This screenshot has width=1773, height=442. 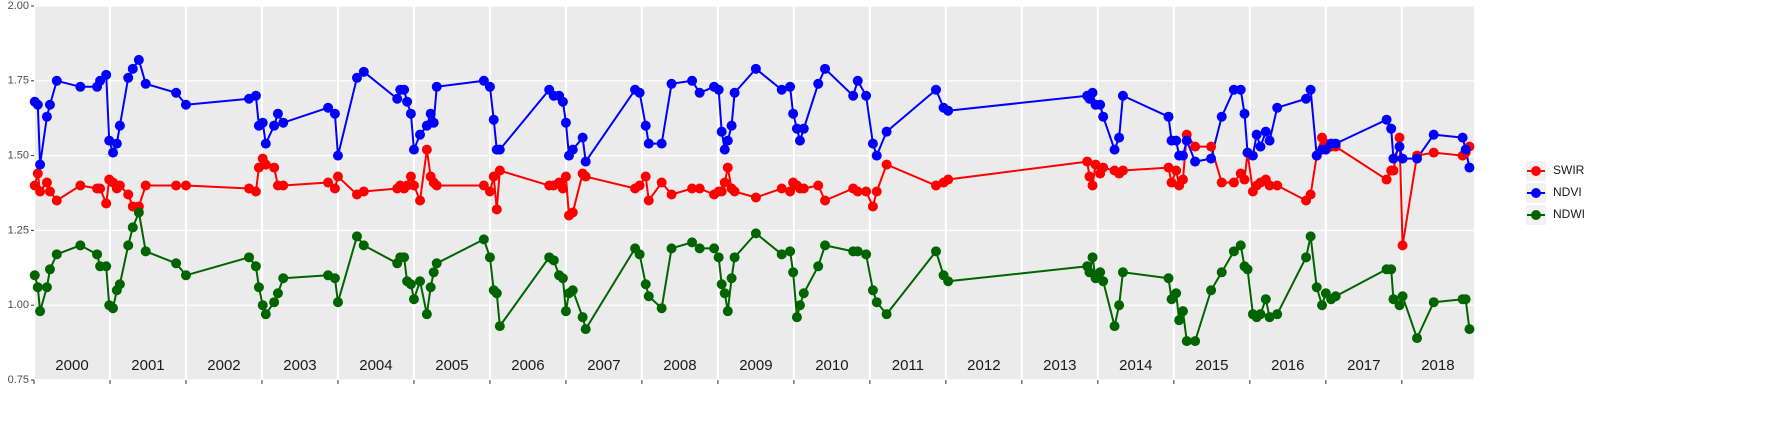 What do you see at coordinates (1567, 192) in the screenshot?
I see `legend-label: NDVI` at bounding box center [1567, 192].